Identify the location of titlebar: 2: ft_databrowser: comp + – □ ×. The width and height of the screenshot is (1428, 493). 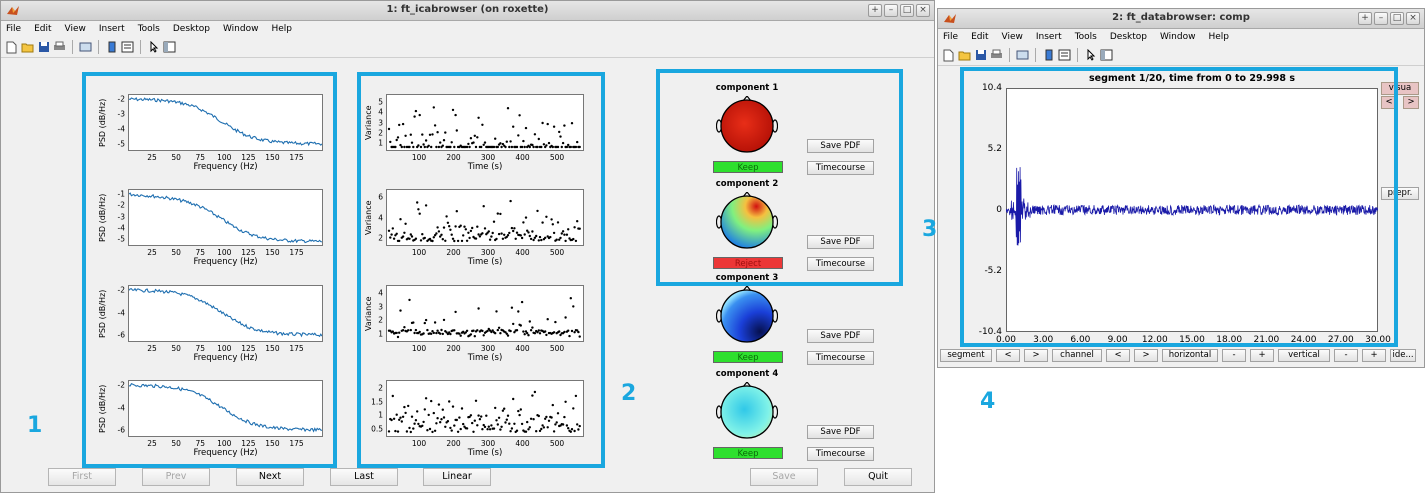
(1181, 19).